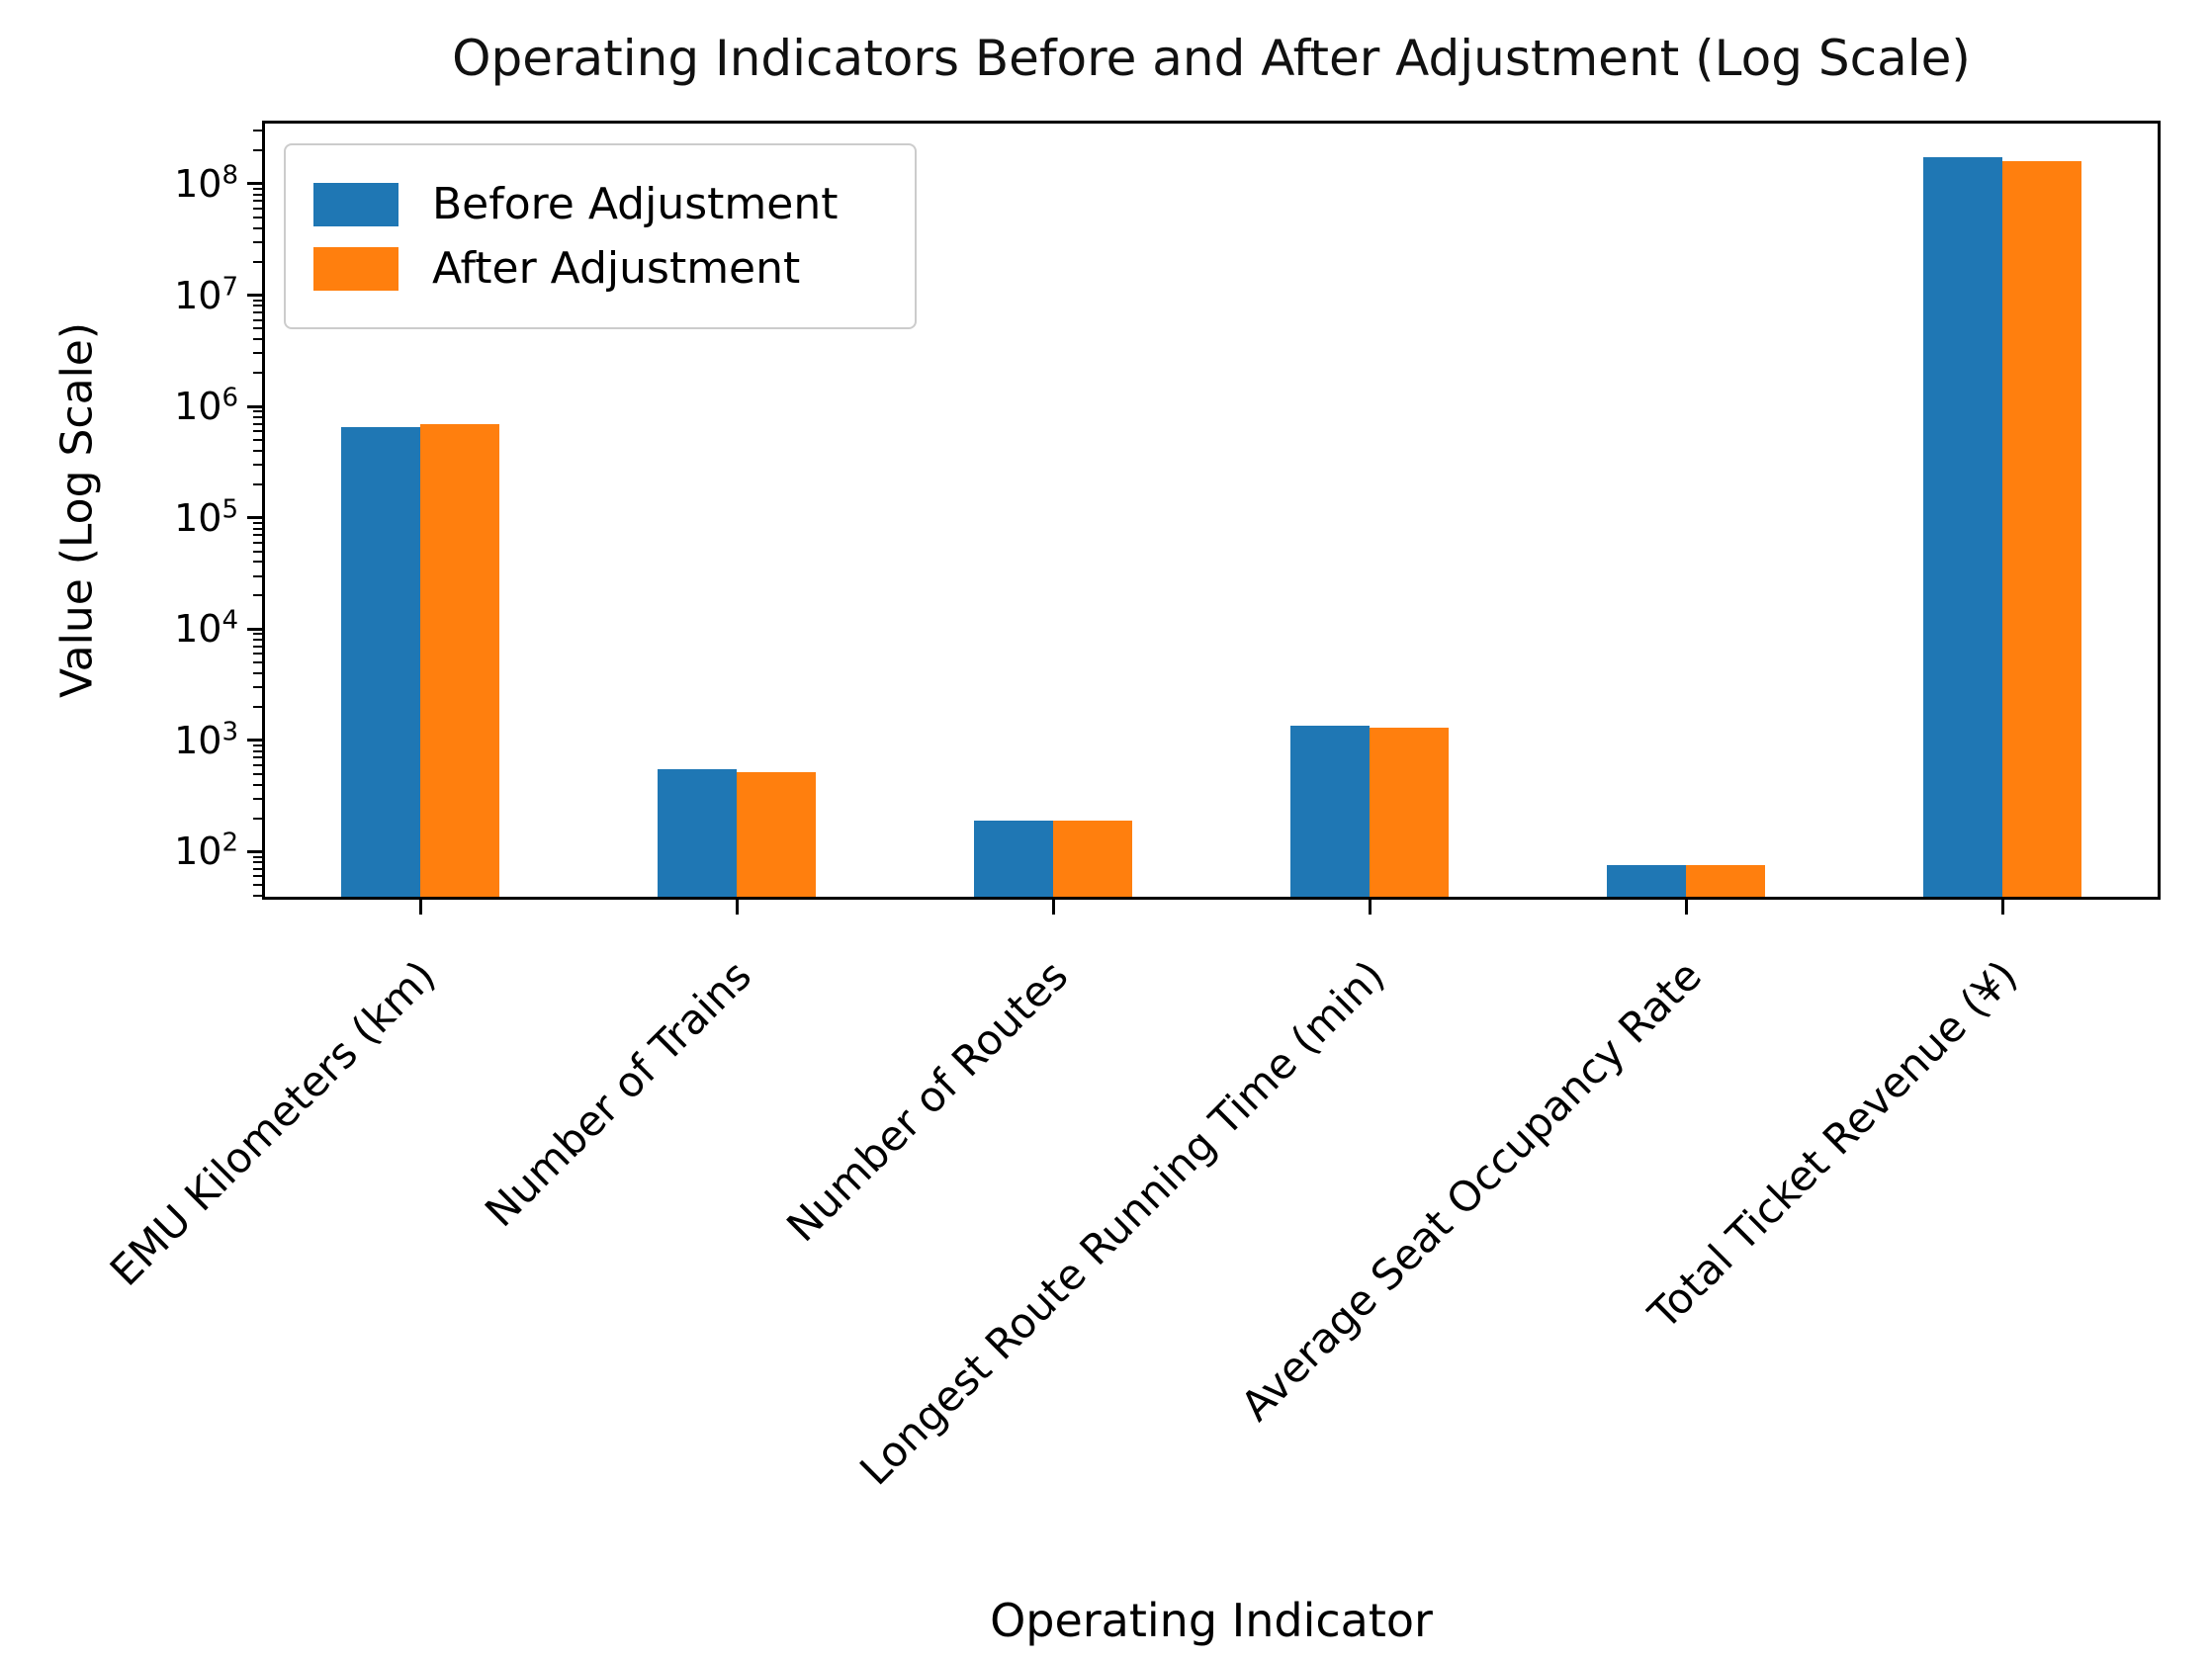 This screenshot has height=1661, width=2212. What do you see at coordinates (206, 406) in the screenshot?
I see `y-tick-label-10e6: 106` at bounding box center [206, 406].